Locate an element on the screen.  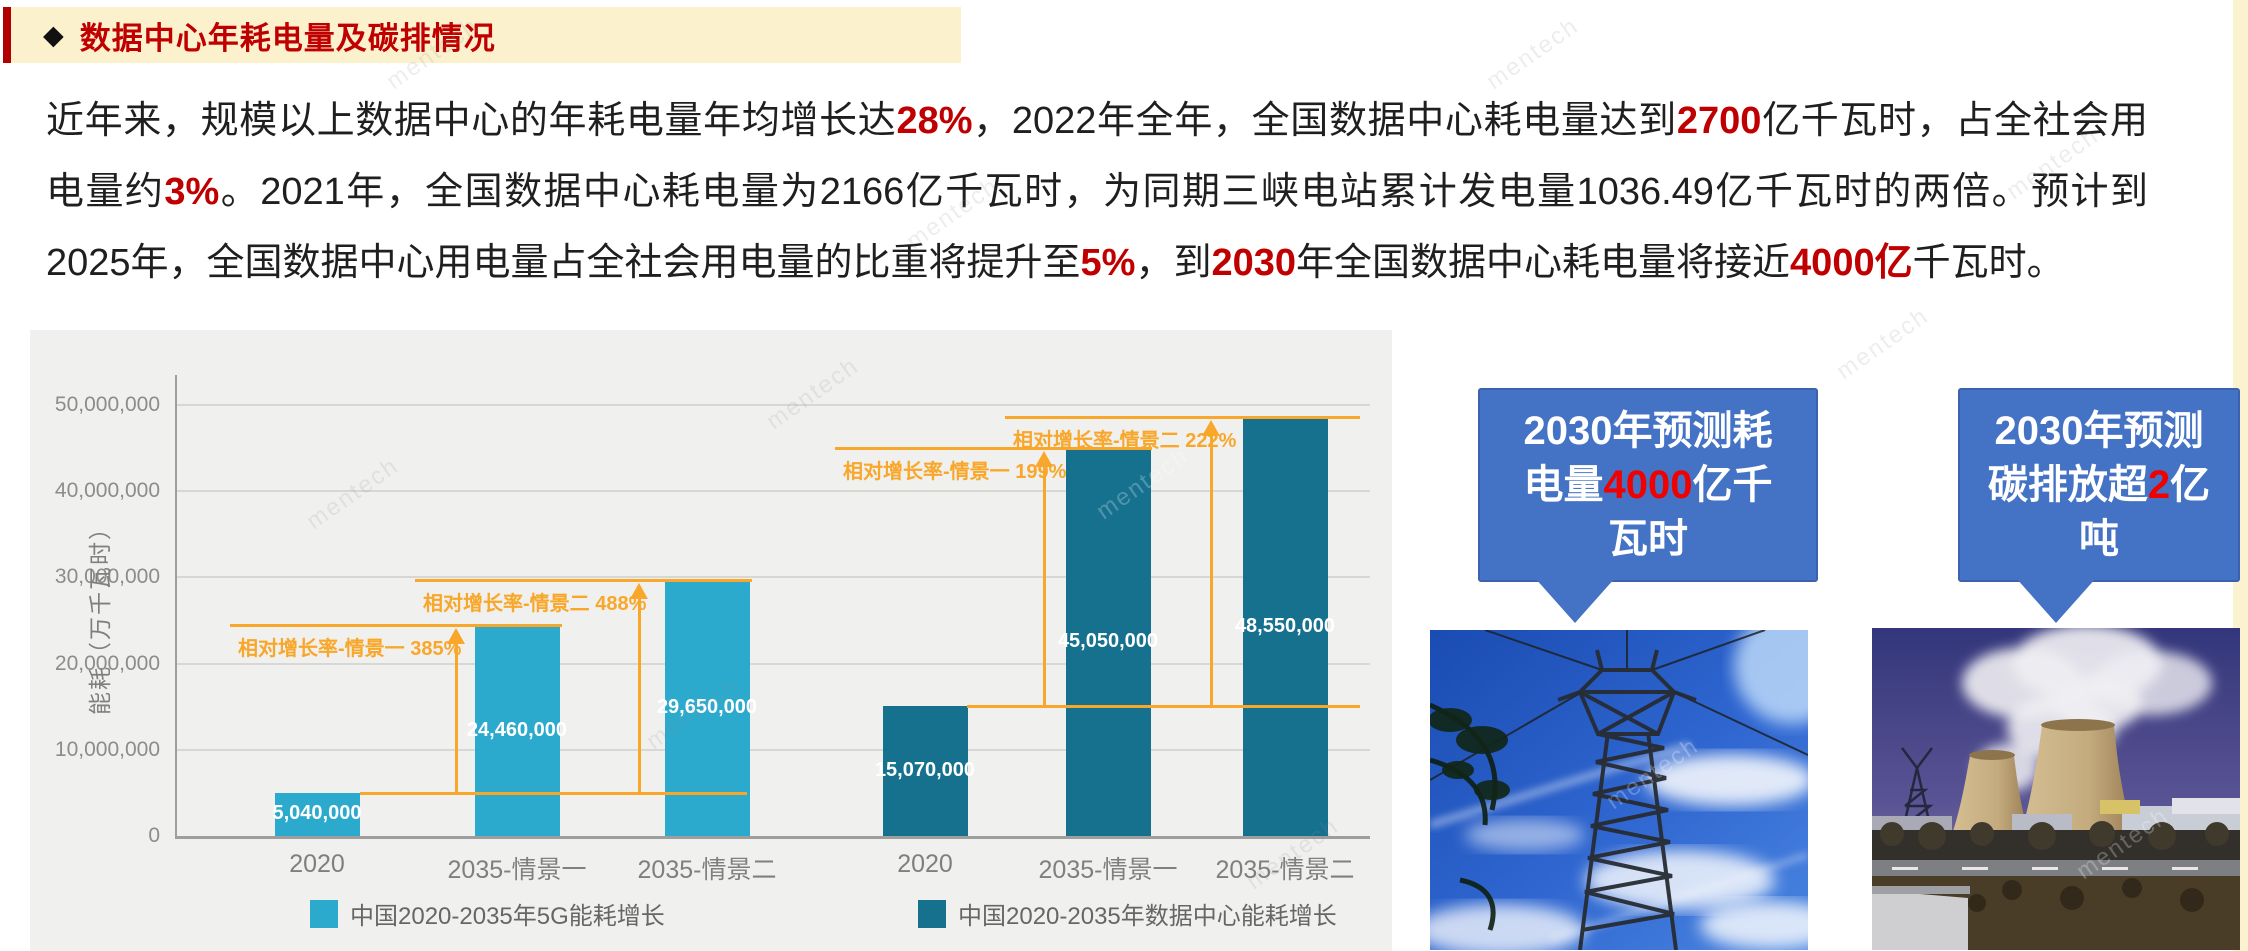
paragraph-text: ，到 is located at coordinates (1173, 263).